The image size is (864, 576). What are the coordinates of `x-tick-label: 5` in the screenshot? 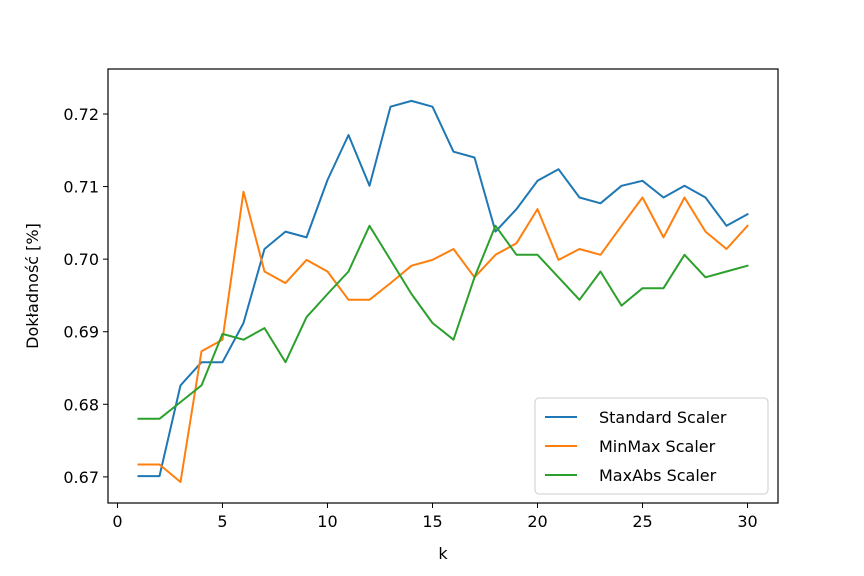 It's located at (222, 521).